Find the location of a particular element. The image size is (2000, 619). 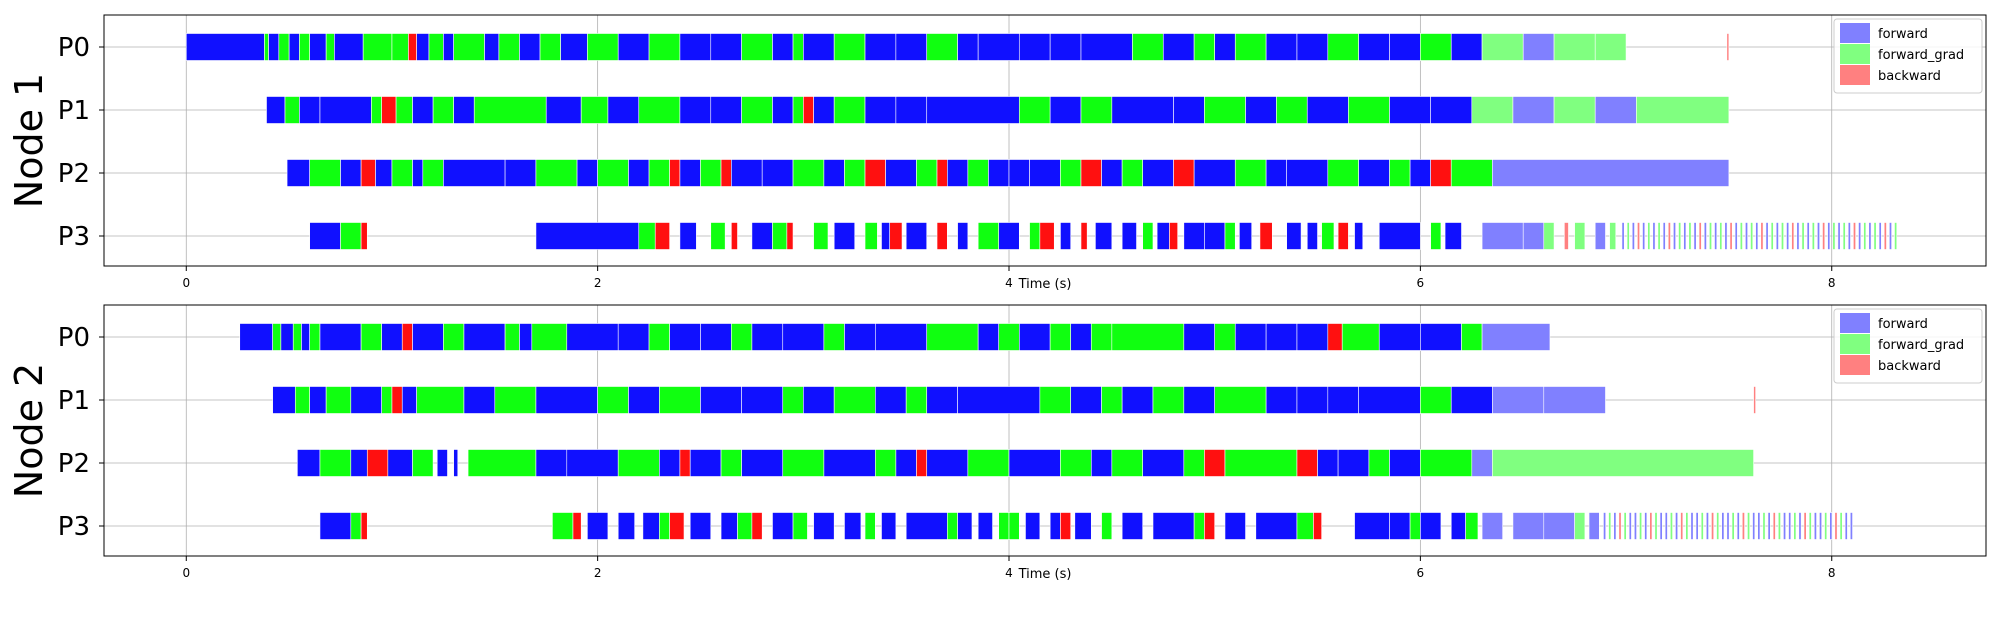

x-tick-label: 8 is located at coordinates (1832, 283).